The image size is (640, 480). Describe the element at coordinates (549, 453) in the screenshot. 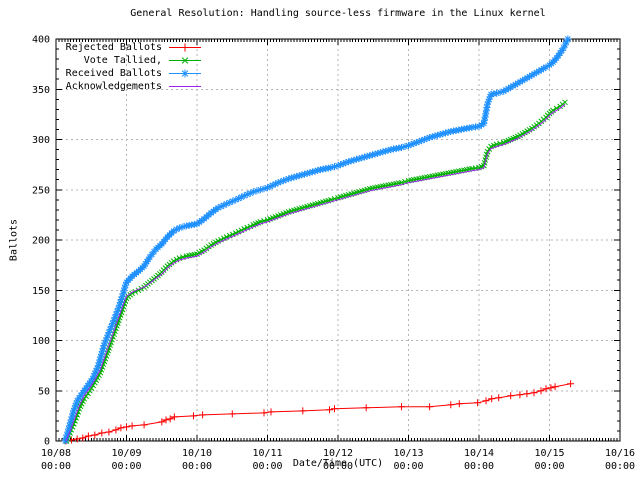

I see `x-tick-date: 10/15` at that location.